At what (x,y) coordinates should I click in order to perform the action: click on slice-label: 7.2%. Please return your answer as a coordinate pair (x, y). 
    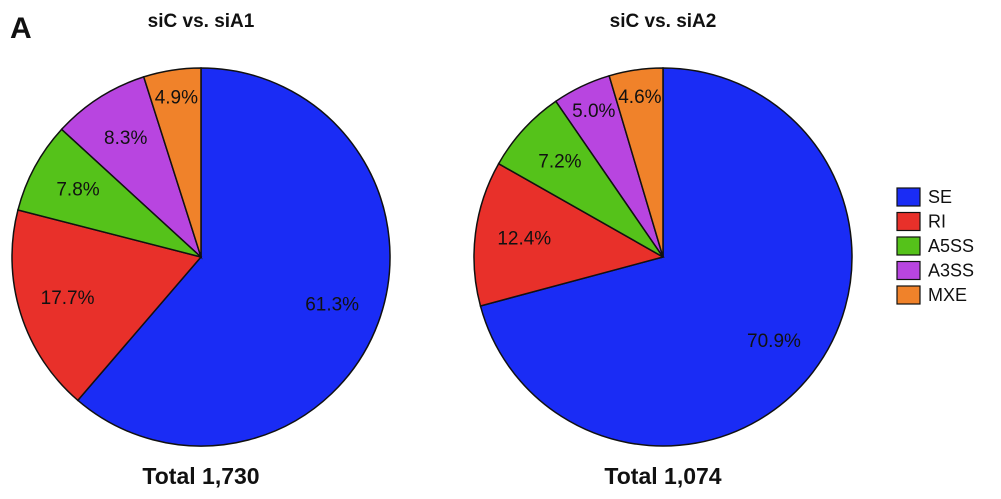
    Looking at the image, I should click on (559, 161).